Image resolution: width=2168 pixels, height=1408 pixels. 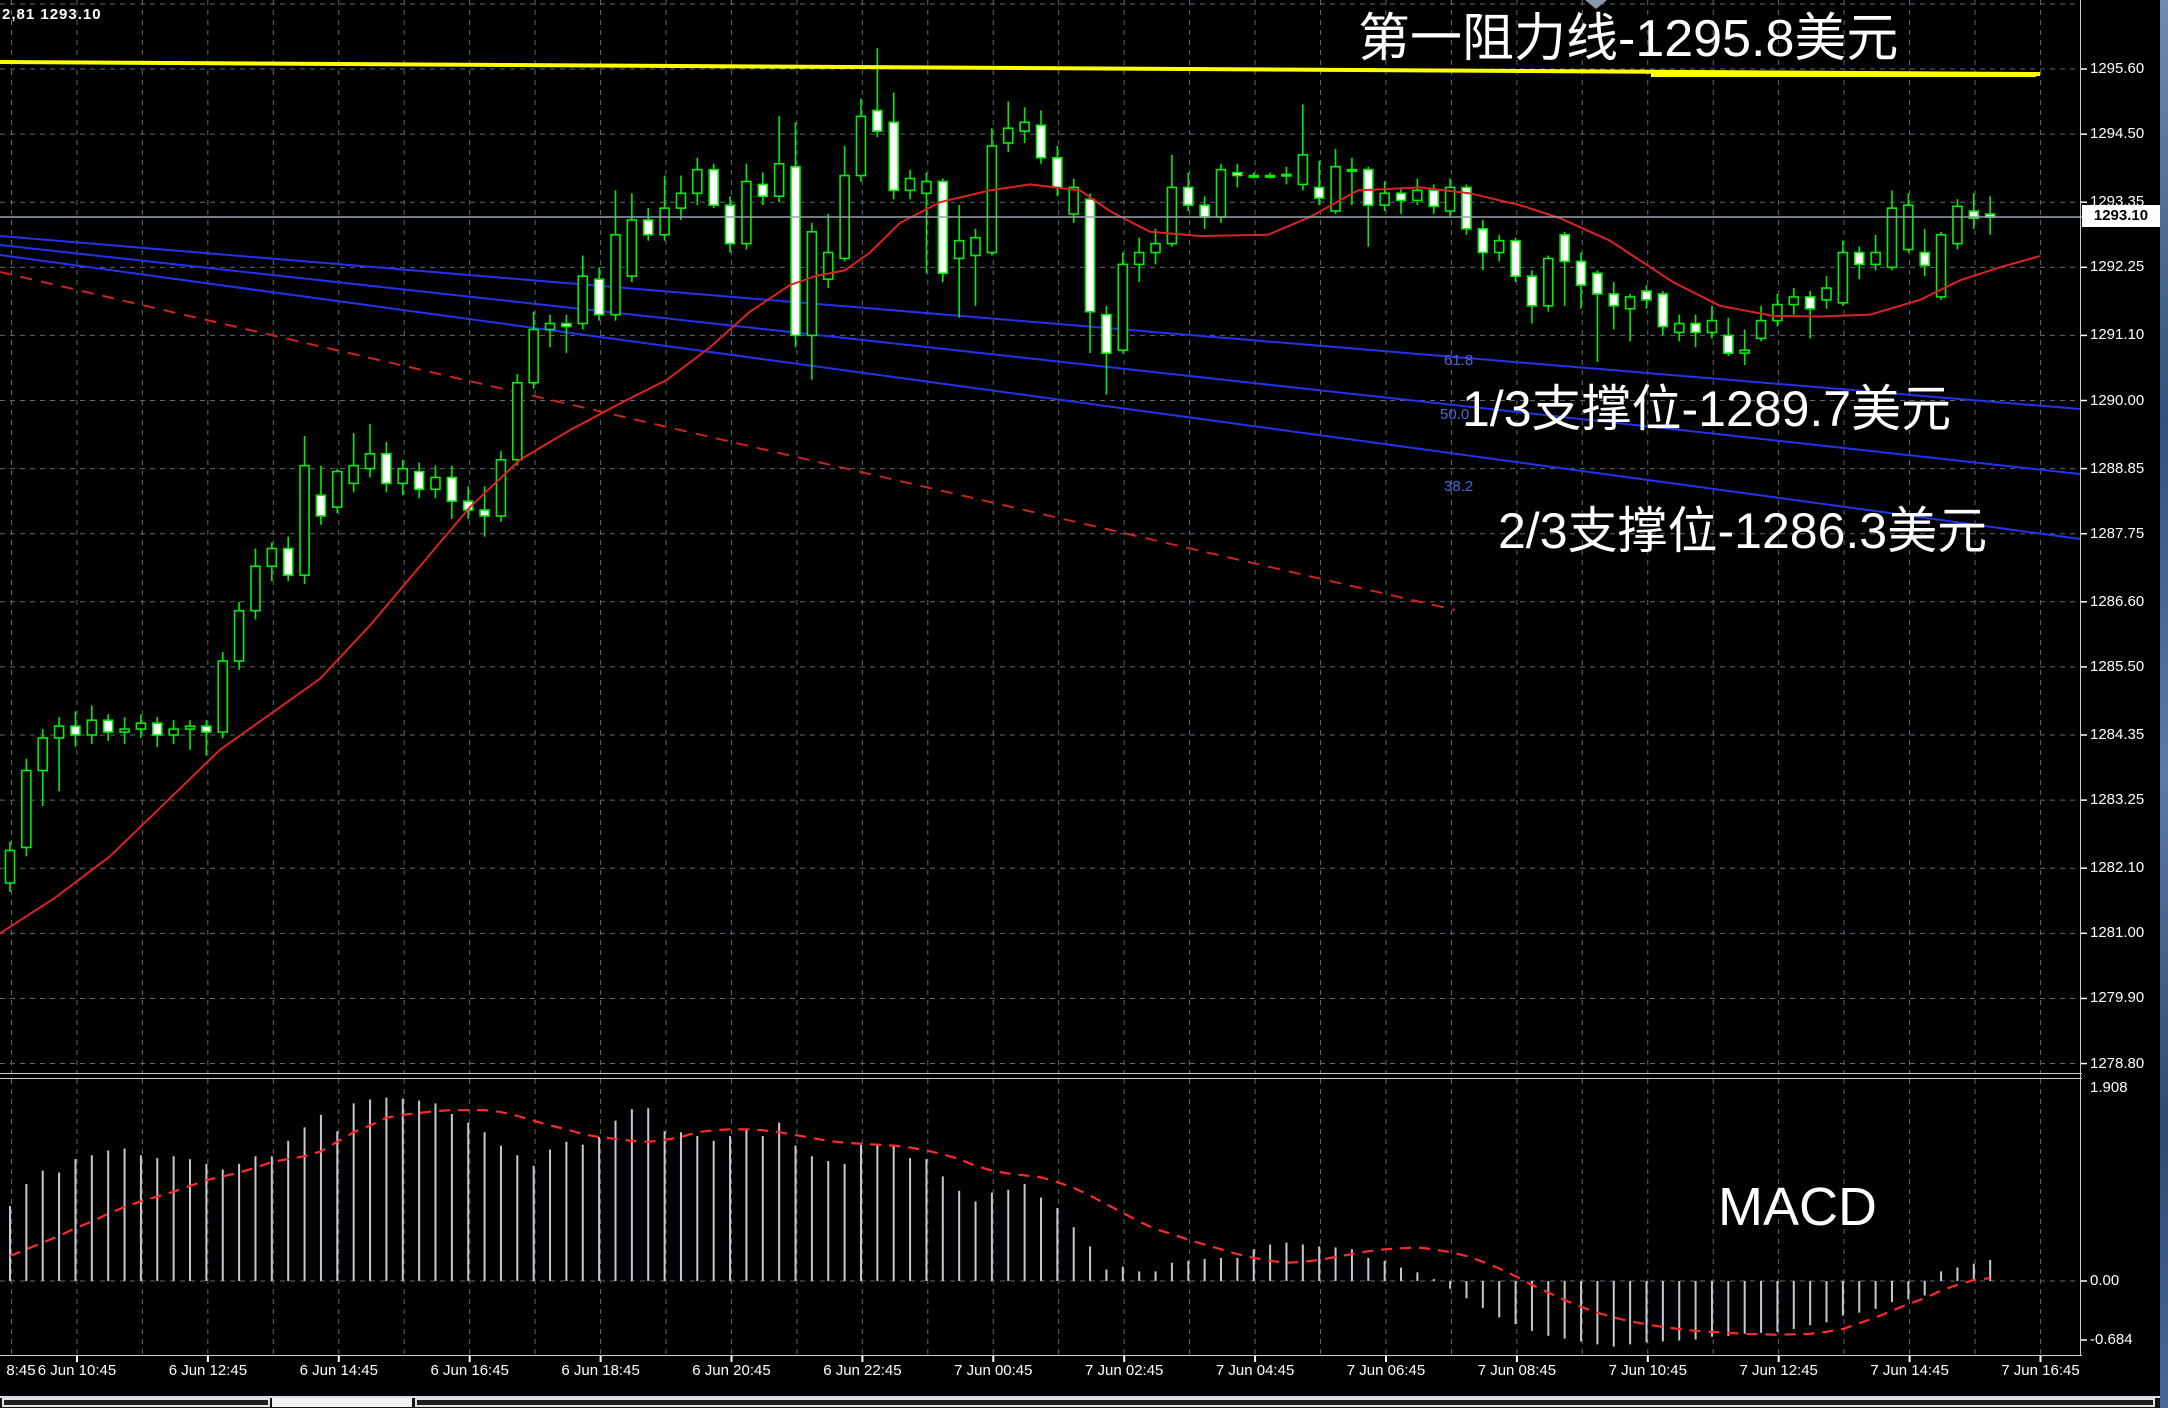 What do you see at coordinates (2117, 601) in the screenshot?
I see `price-axis-label: 1286.60` at bounding box center [2117, 601].